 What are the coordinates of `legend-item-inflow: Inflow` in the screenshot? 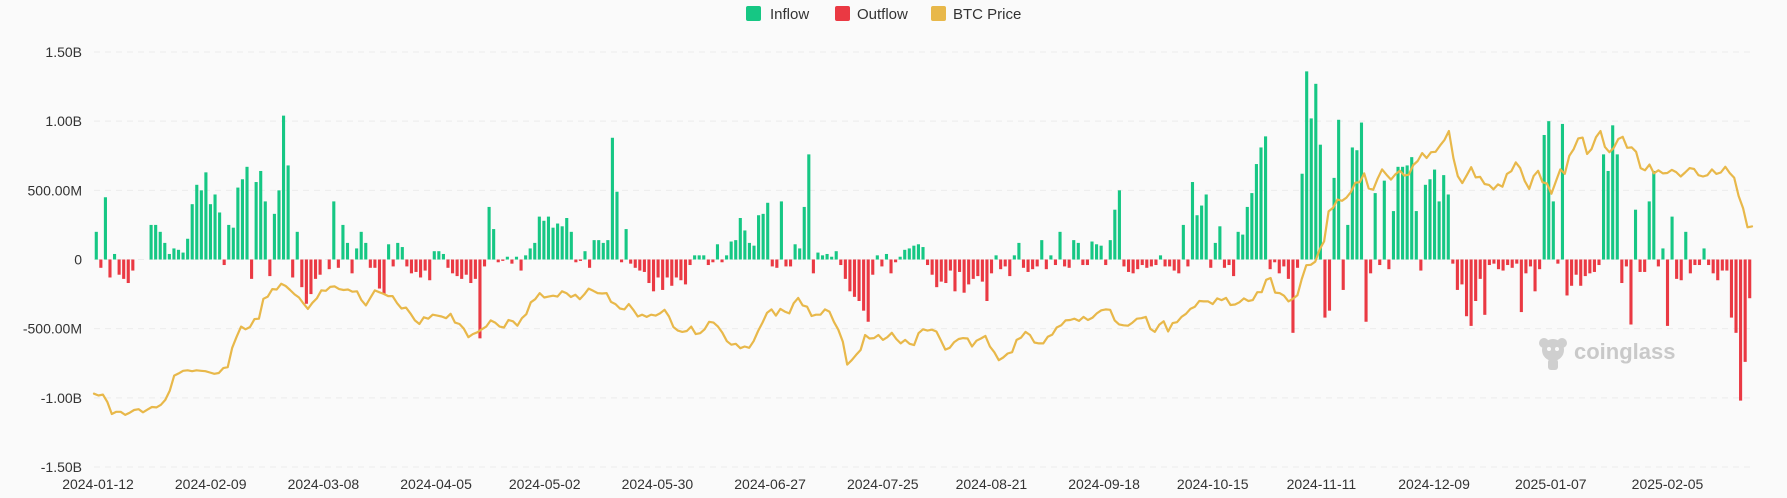 It's located at (777, 14).